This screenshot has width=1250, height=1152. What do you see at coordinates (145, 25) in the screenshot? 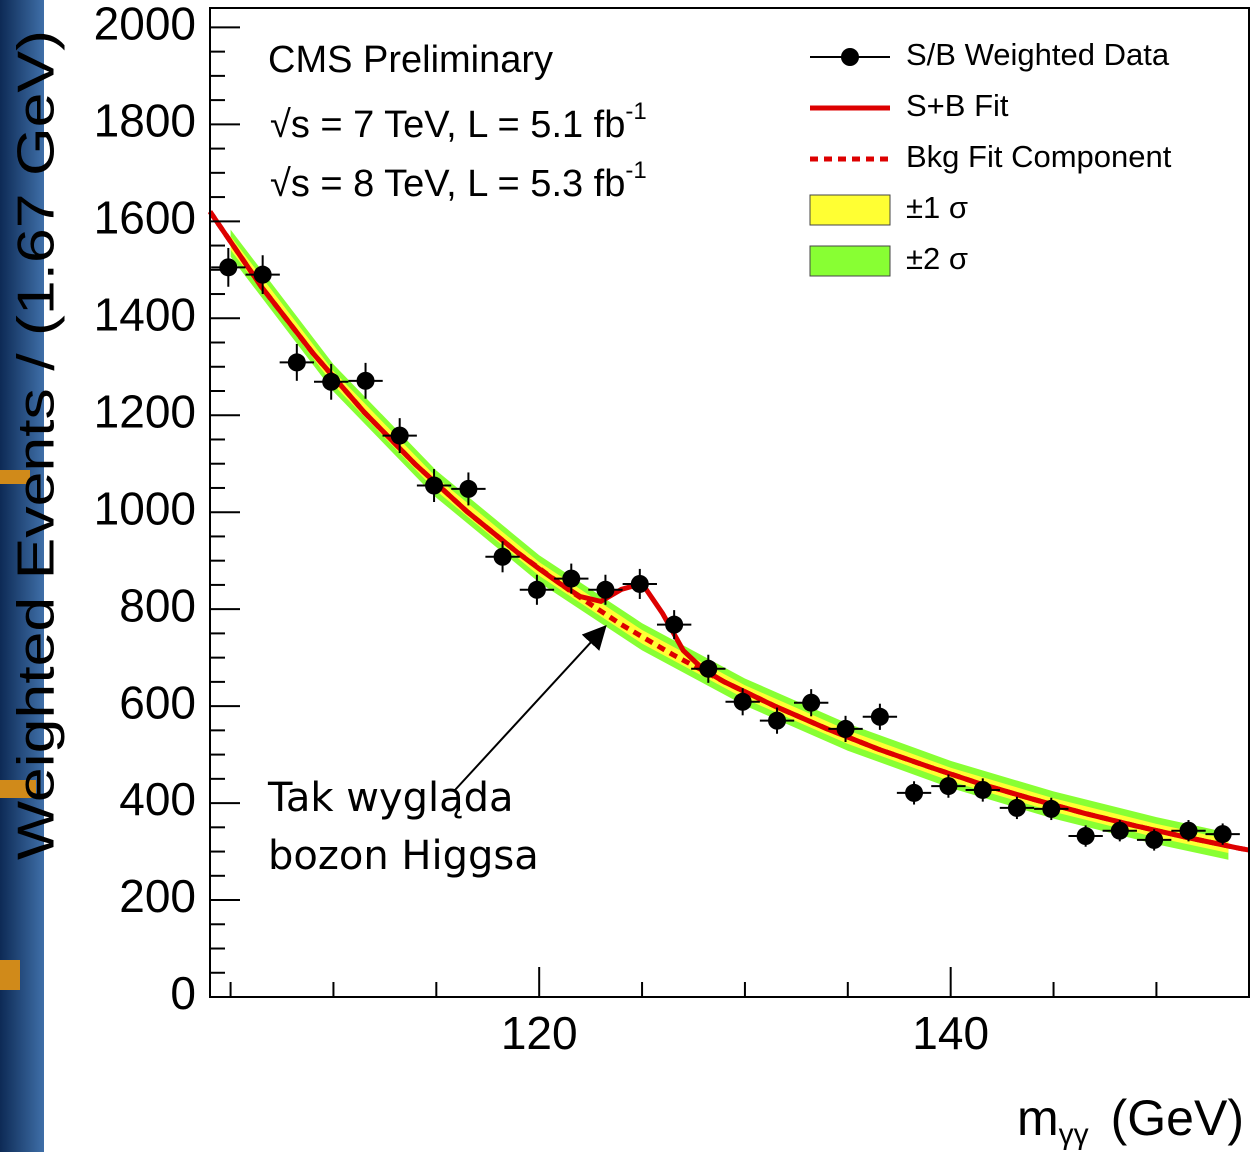
I see `y-tick-label: 2000` at bounding box center [145, 25].